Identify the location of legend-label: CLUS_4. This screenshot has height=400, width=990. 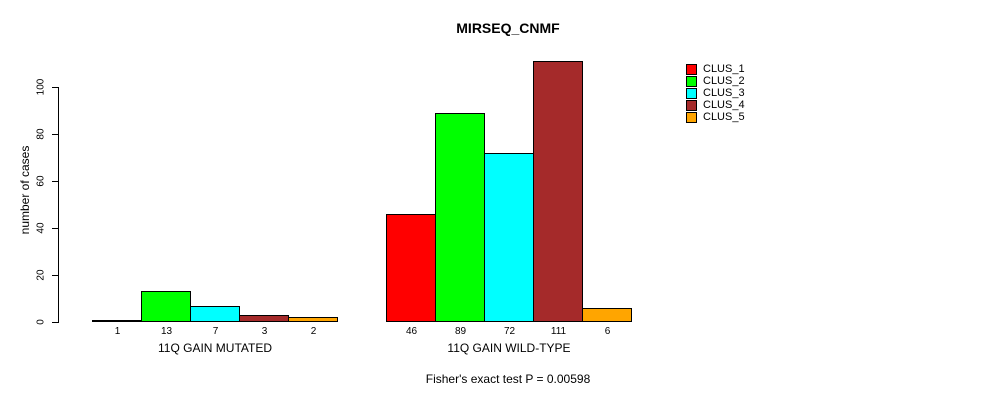
(724, 105).